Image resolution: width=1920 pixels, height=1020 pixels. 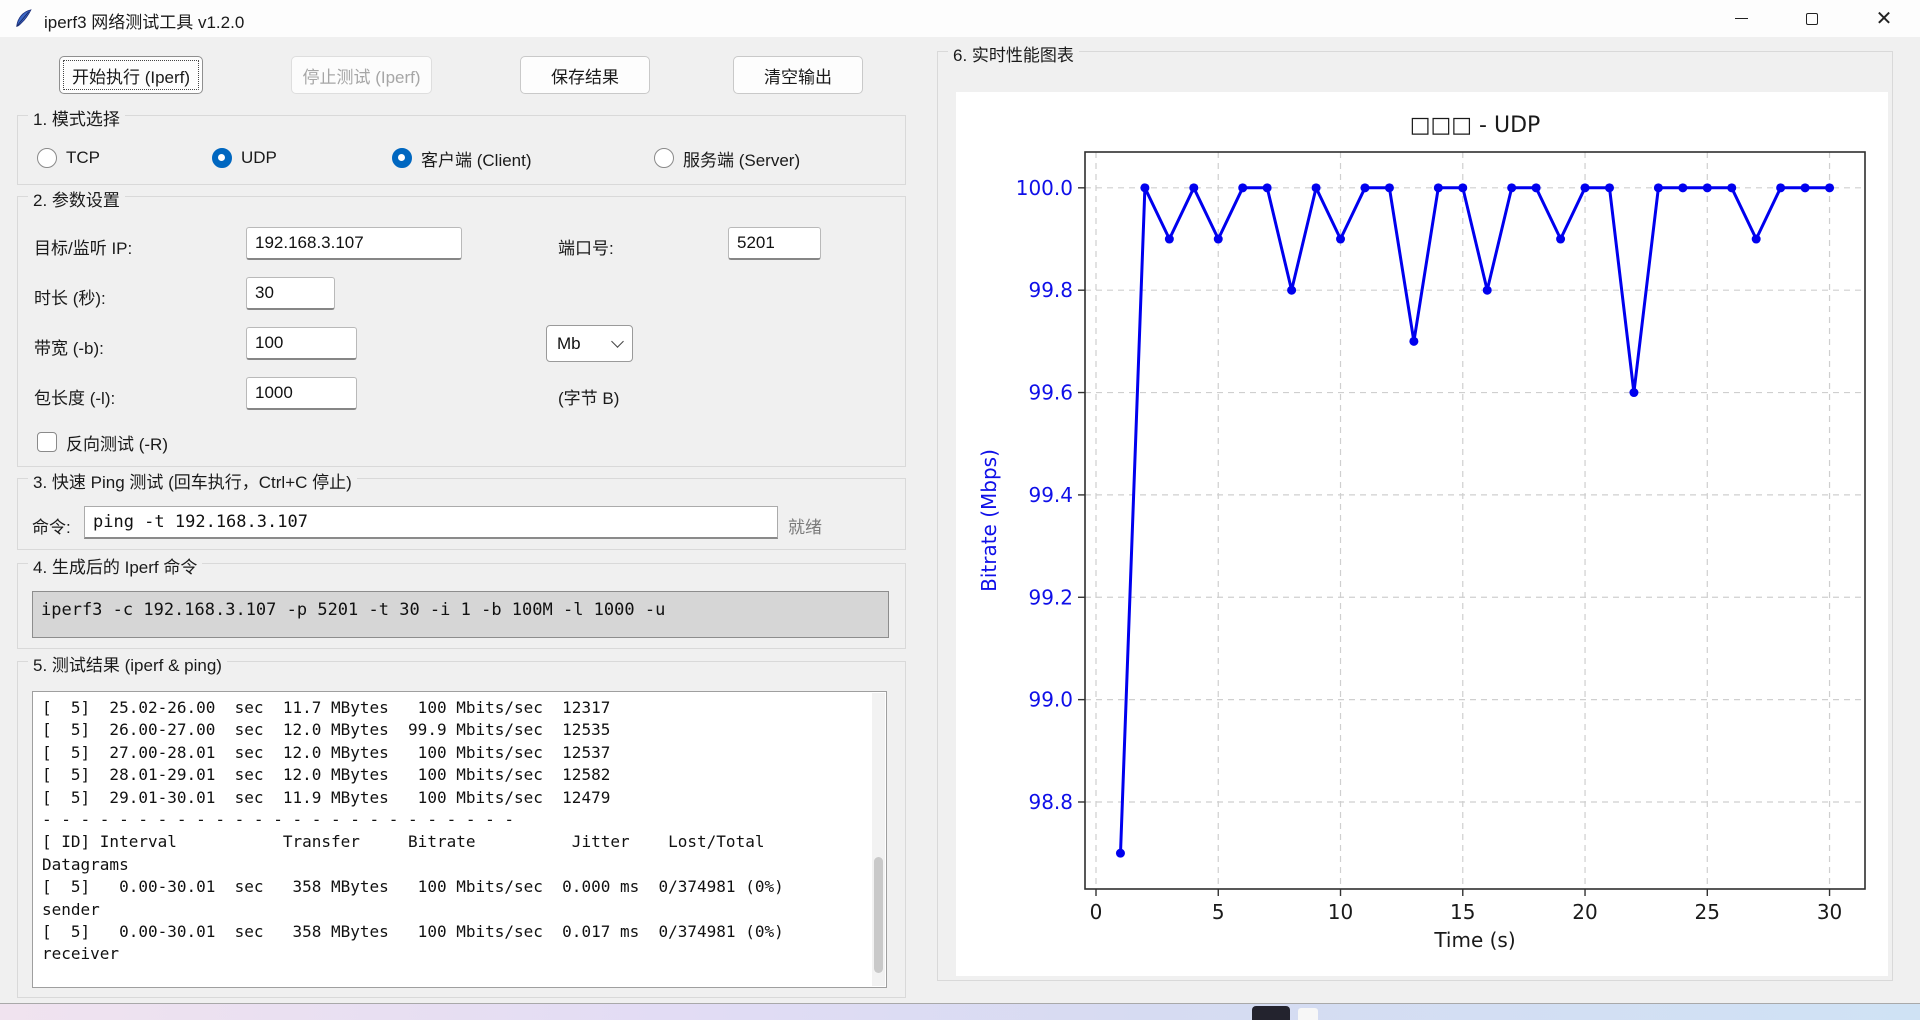 I want to click on results-groupbox-title: 5. 测试结果 (iperf & ping), so click(x=127, y=663).